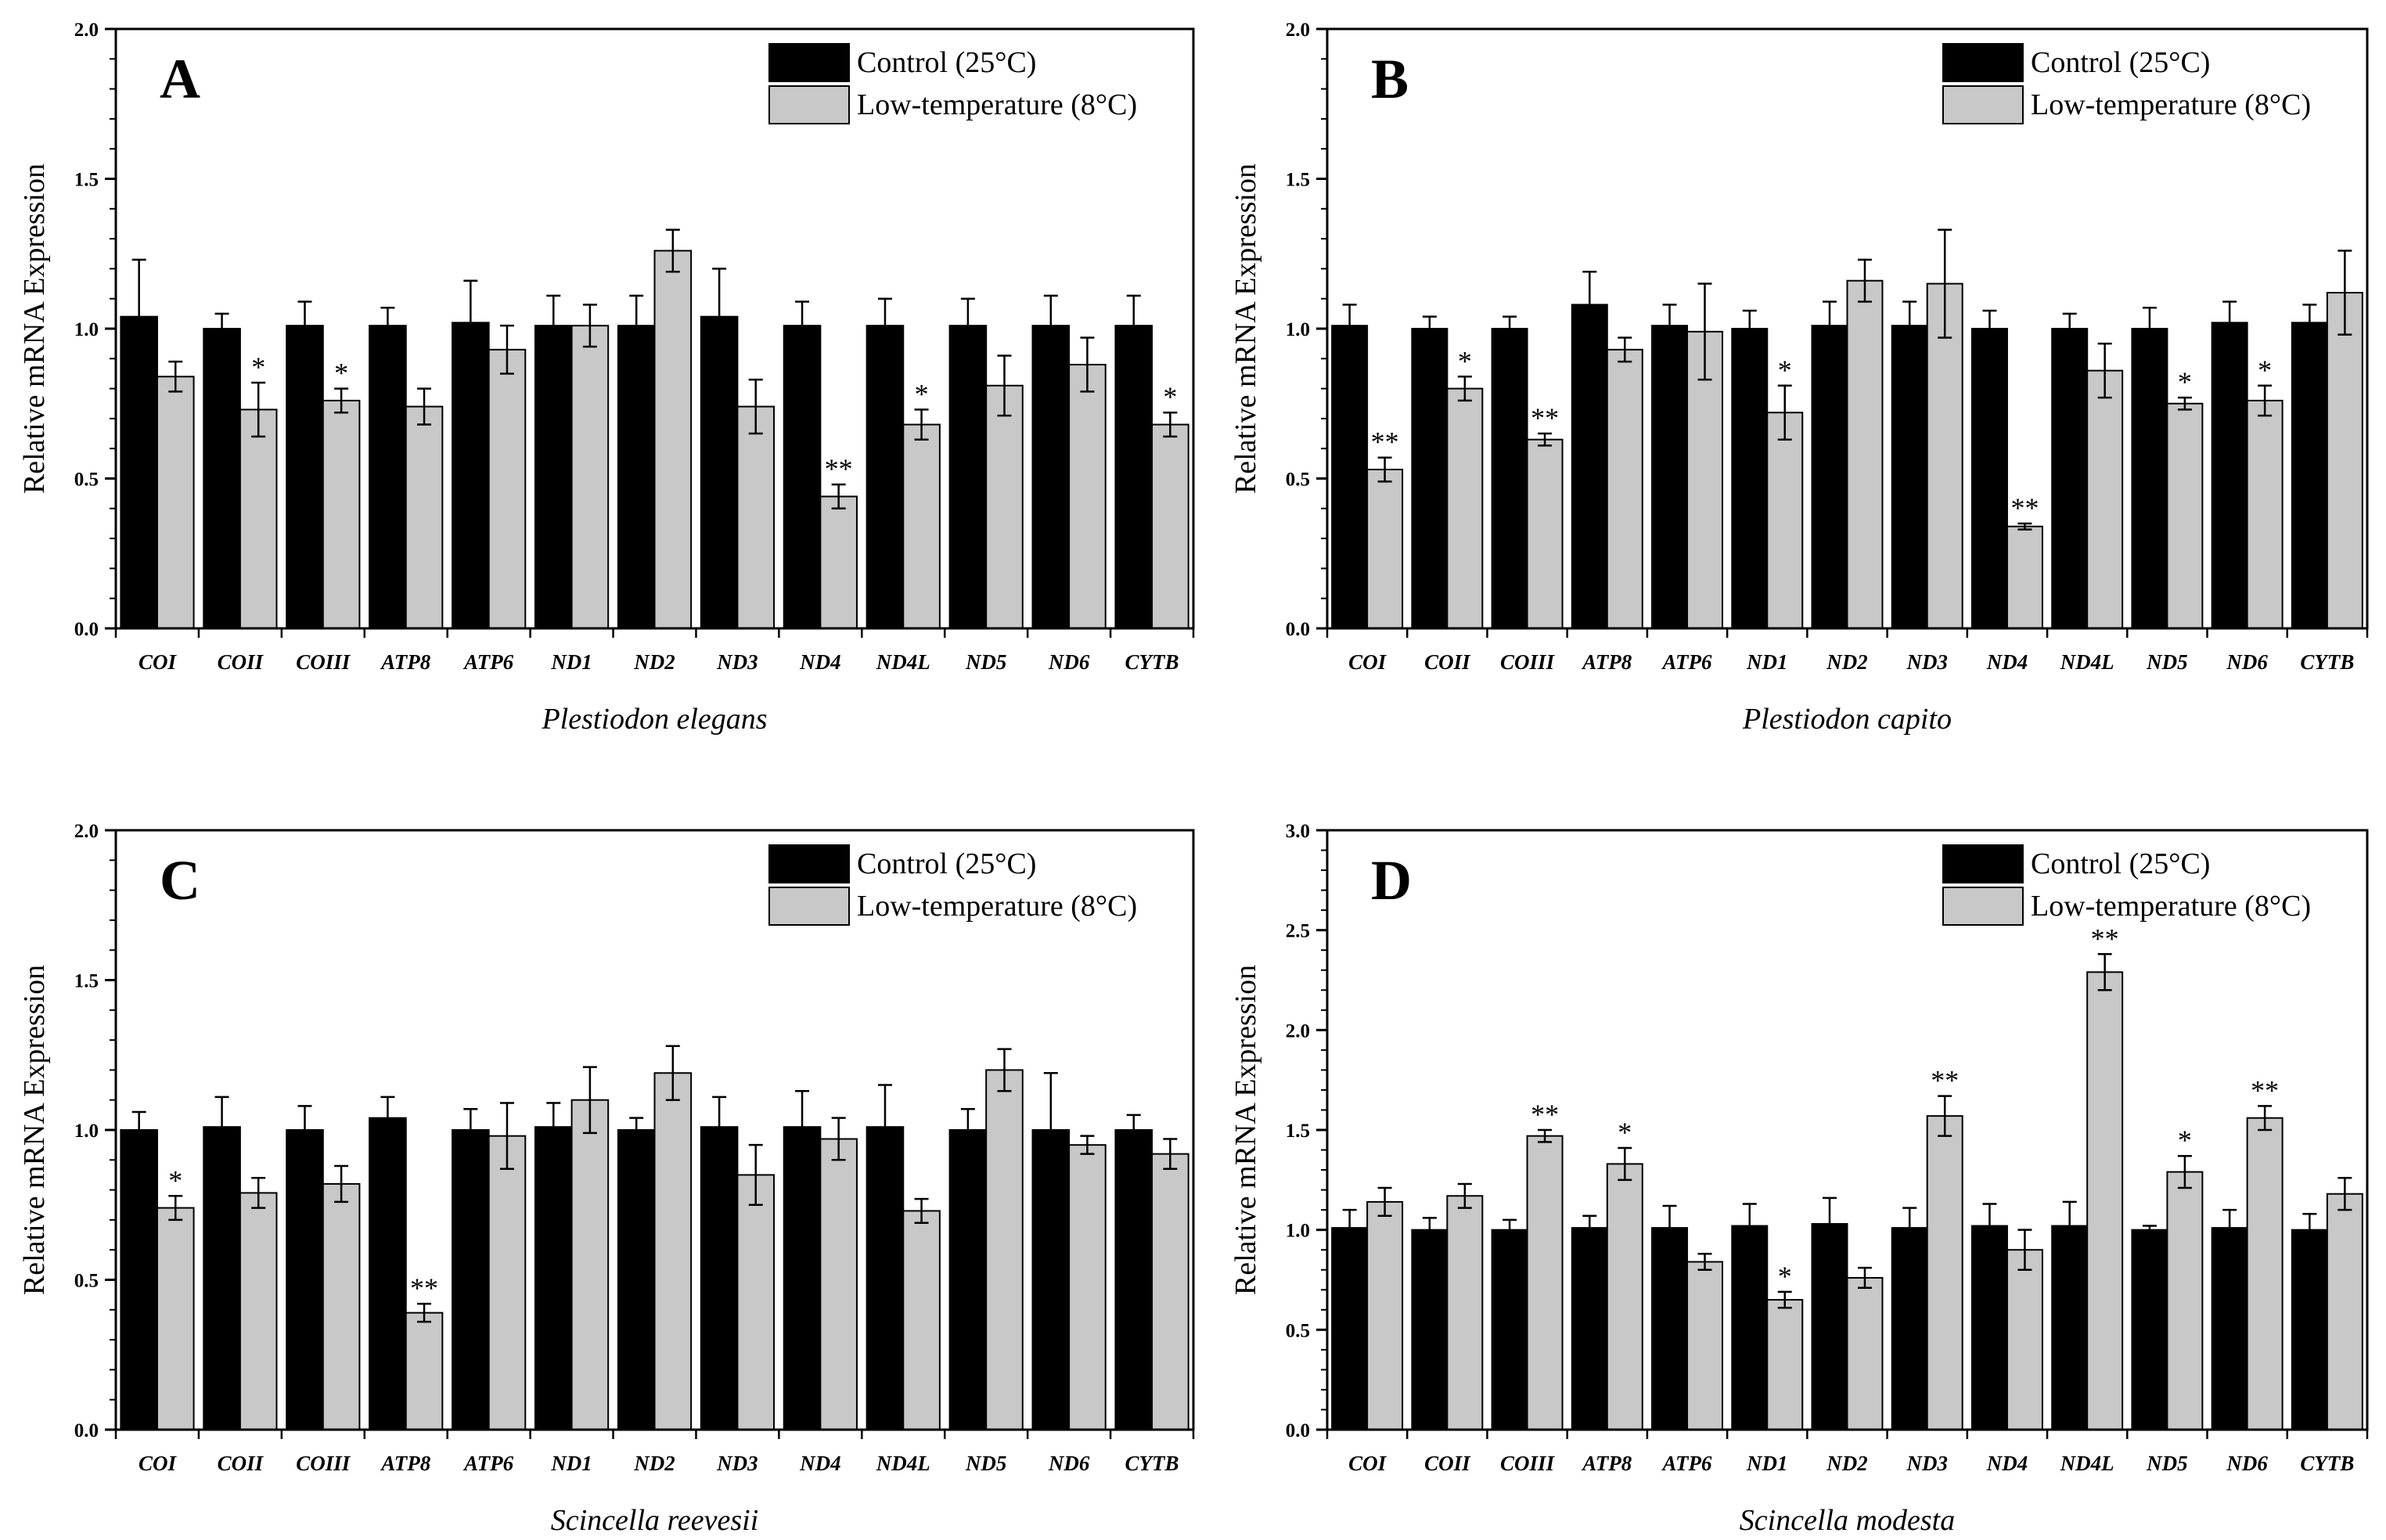 The width and height of the screenshot is (2386, 1540). What do you see at coordinates (737, 662) in the screenshot?
I see `x-tick-label-nd3: ND3` at bounding box center [737, 662].